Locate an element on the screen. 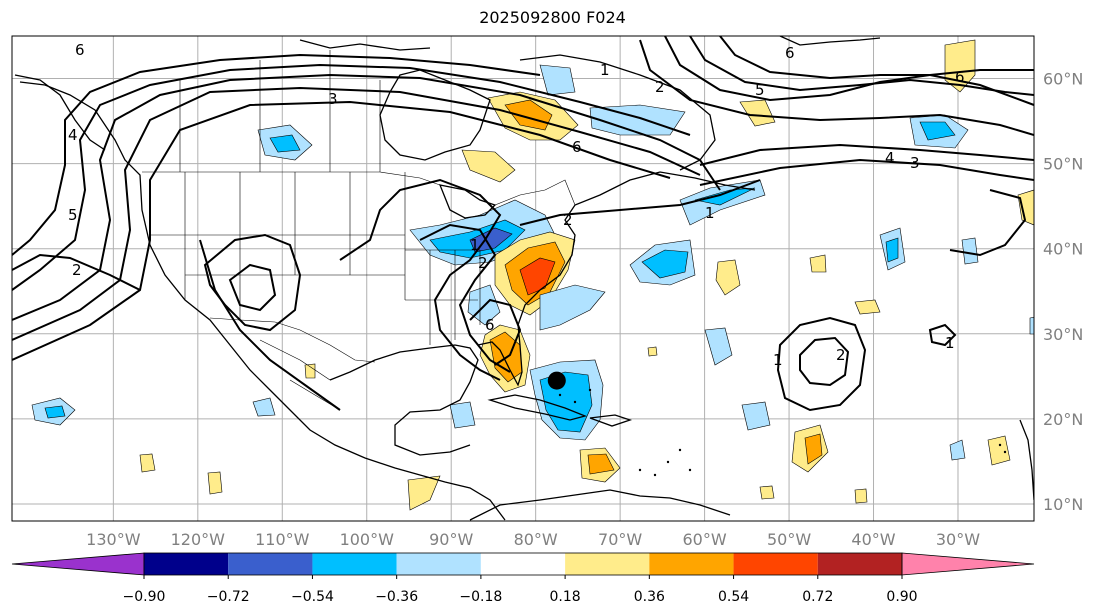 Image resolution: width=1105 pixels, height=615 pixels. colorbar-tick-label: 0.72 is located at coordinates (817, 597).